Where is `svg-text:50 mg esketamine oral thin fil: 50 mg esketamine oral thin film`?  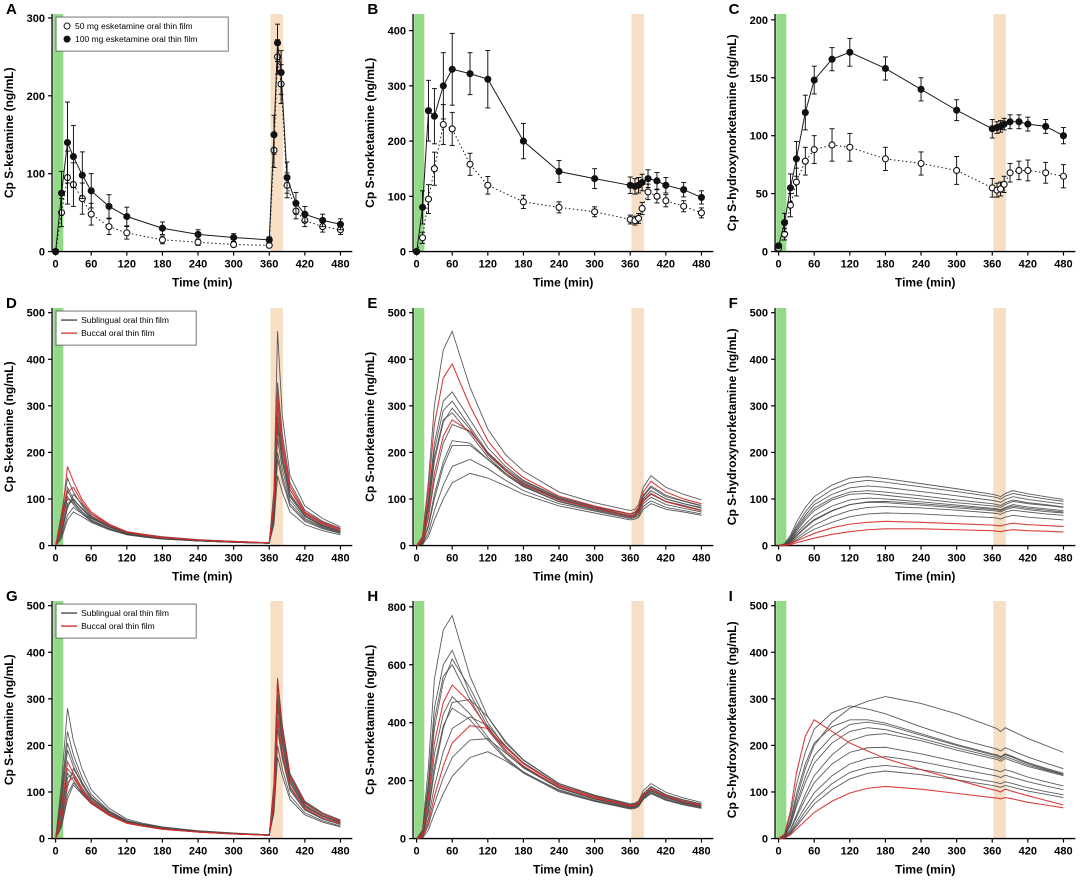 svg-text:50 mg esketamine oral thin fil: 50 mg esketamine oral thin film is located at coordinates (134, 26).